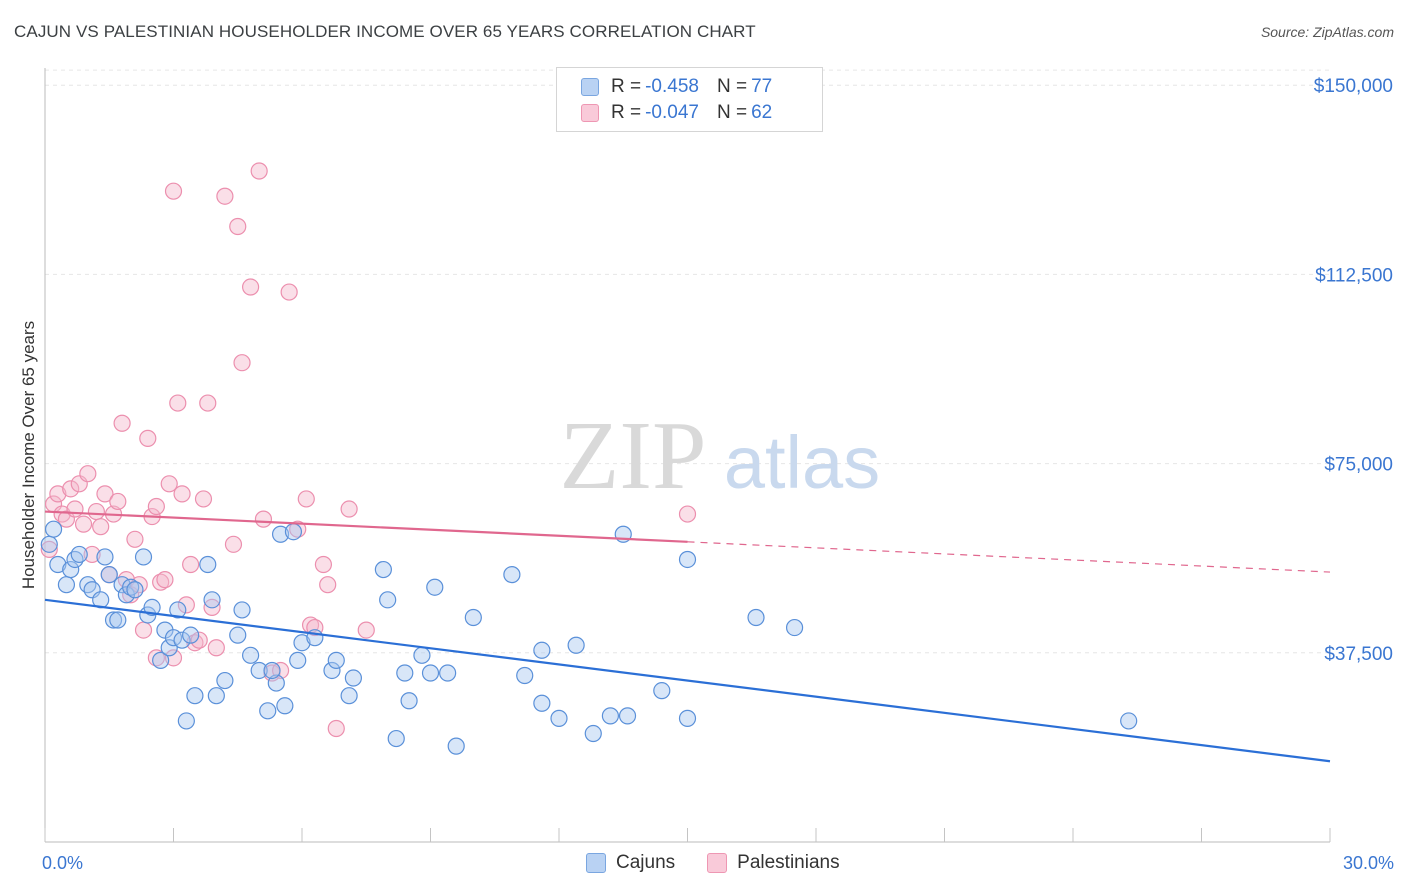 Image resolution: width=1406 pixels, height=892 pixels. I want to click on legend: R = -0.458 N = 77 R = -0.047 N = 62, so click(689, 99).